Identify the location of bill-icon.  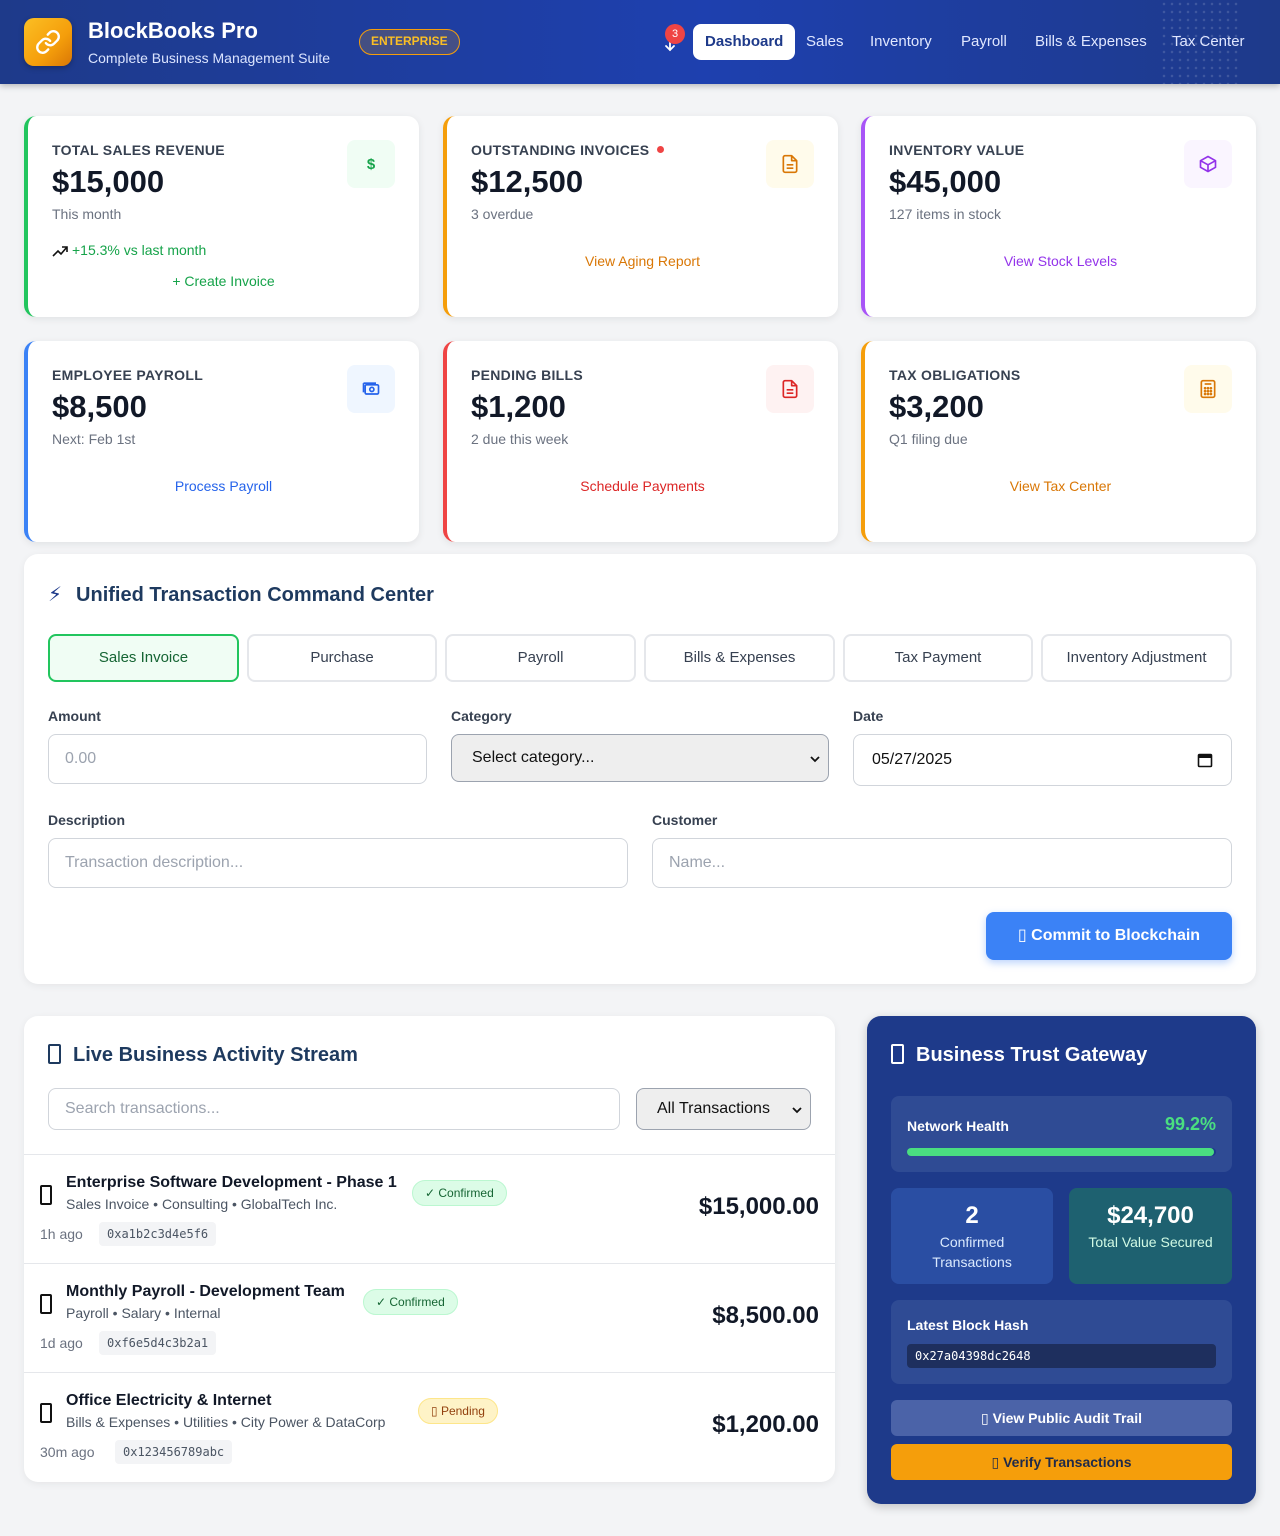
(790, 389).